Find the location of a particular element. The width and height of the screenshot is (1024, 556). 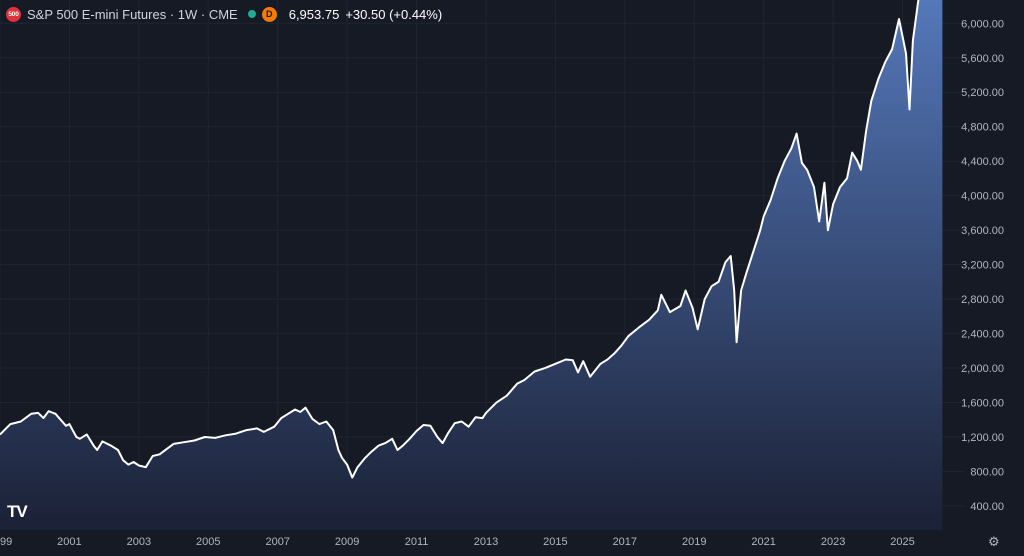

header-price: 6,953.75 is located at coordinates (314, 14).